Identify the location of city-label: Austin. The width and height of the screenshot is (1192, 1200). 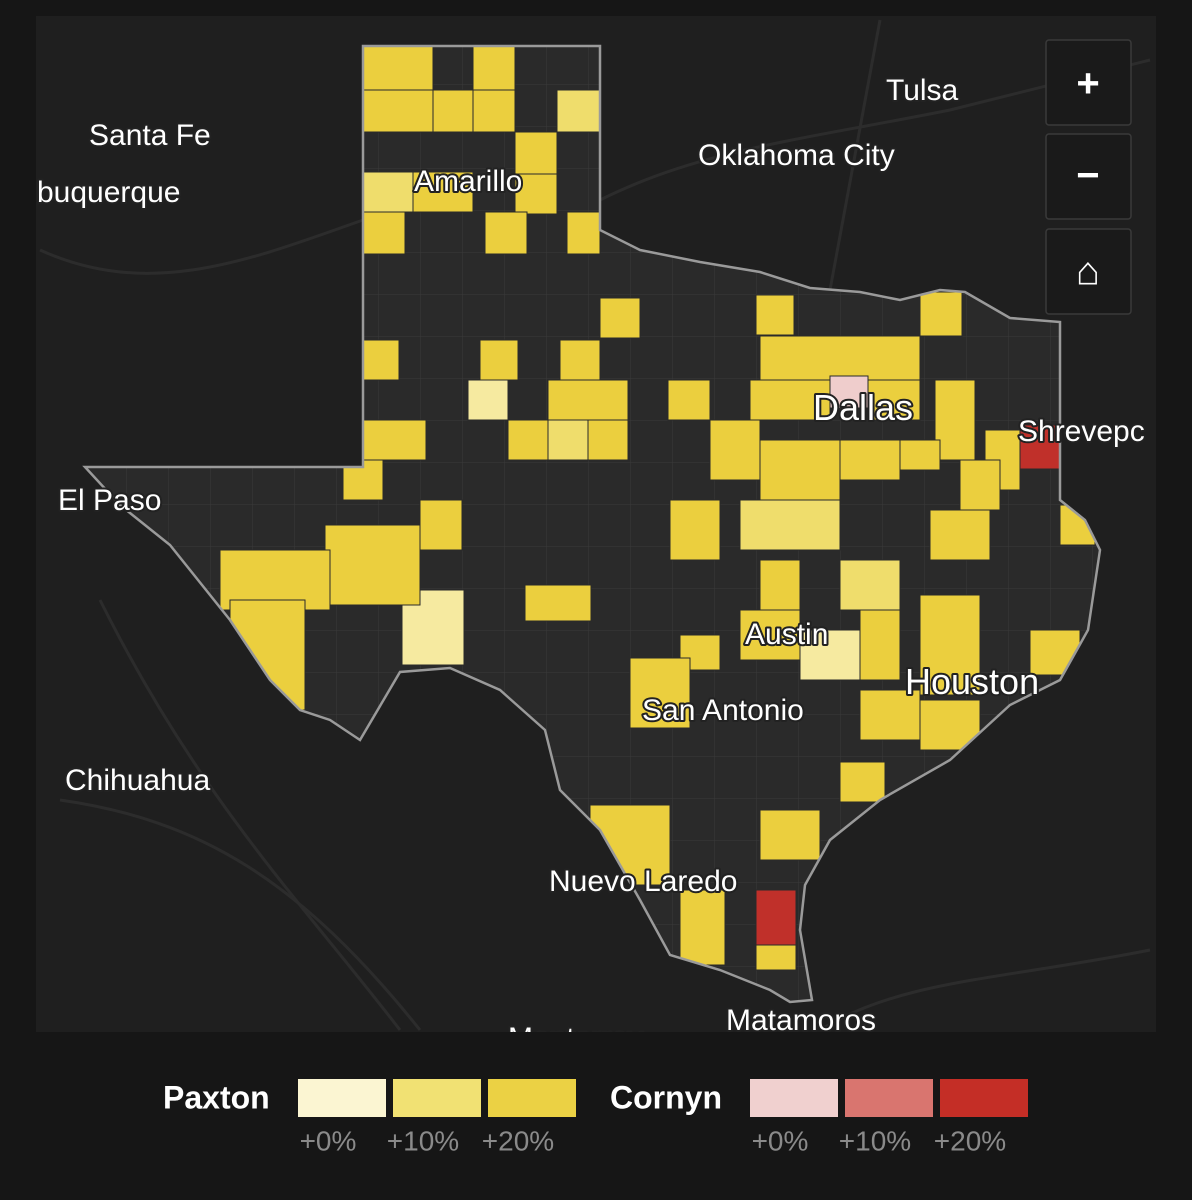
(786, 634).